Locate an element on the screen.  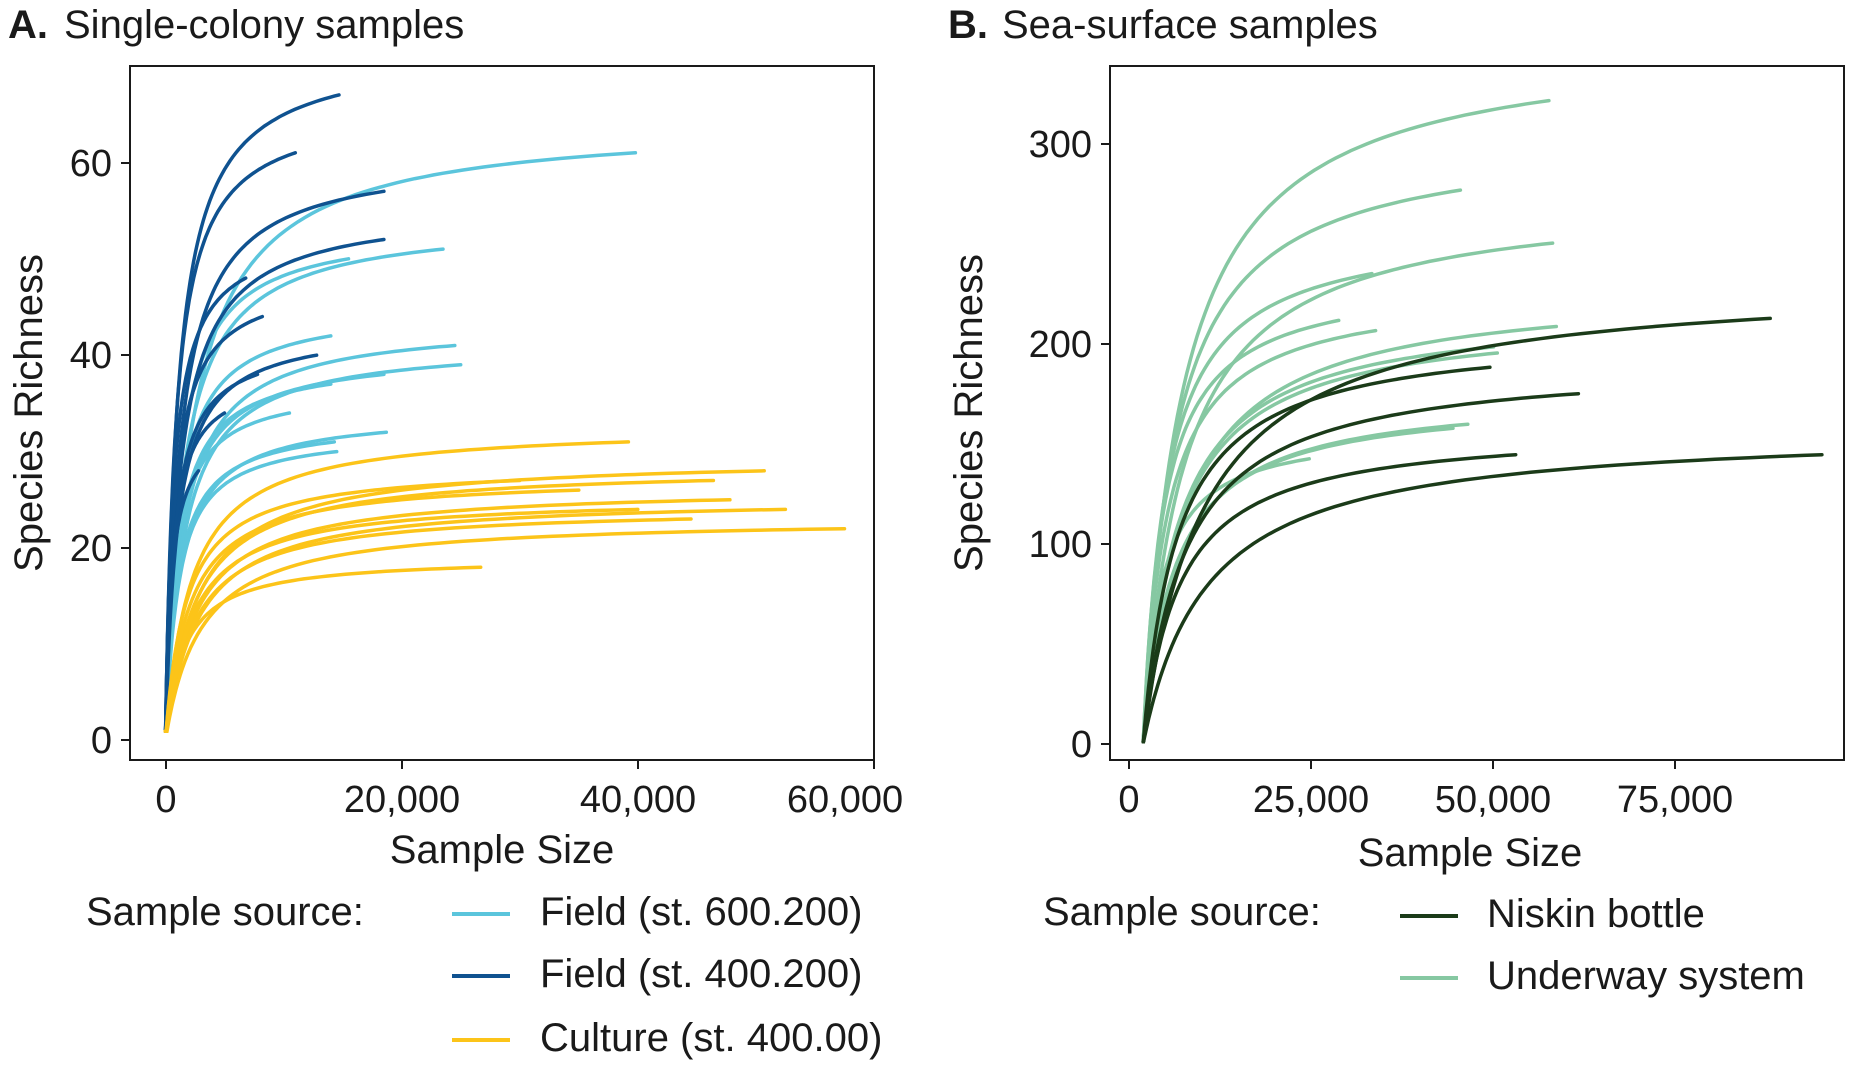
panel-a-ytick-label: 0 is located at coordinates (101, 741).